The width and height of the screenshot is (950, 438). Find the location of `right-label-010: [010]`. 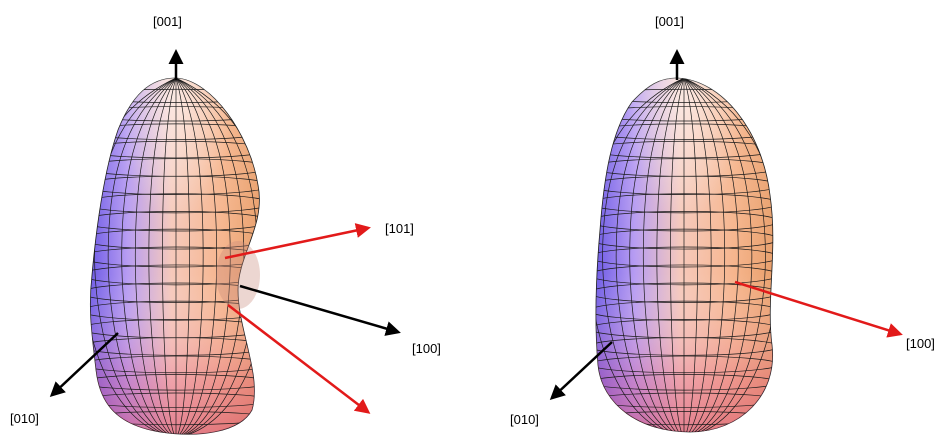

right-label-010: [010] is located at coordinates (524, 419).